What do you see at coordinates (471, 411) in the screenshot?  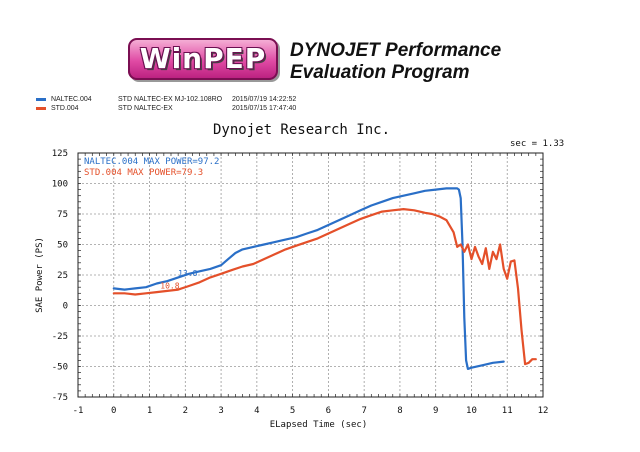 I see `x-tick-label: 10` at bounding box center [471, 411].